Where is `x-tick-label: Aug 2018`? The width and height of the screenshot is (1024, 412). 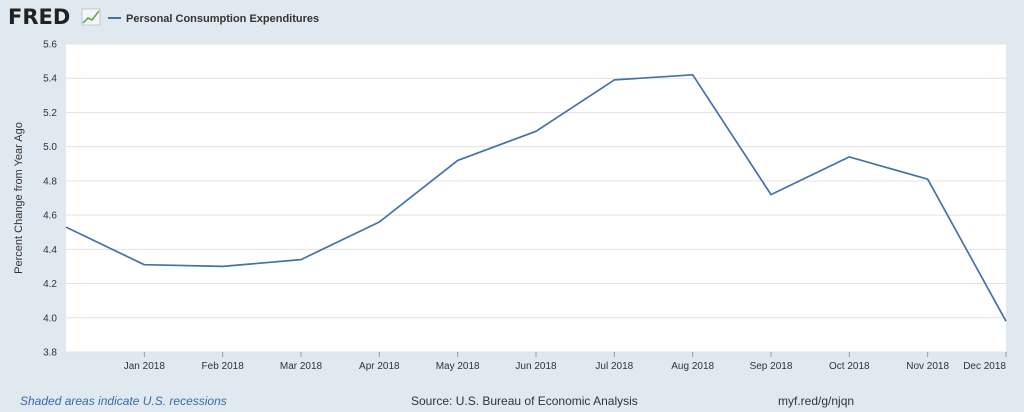
x-tick-label: Aug 2018 is located at coordinates (692, 366).